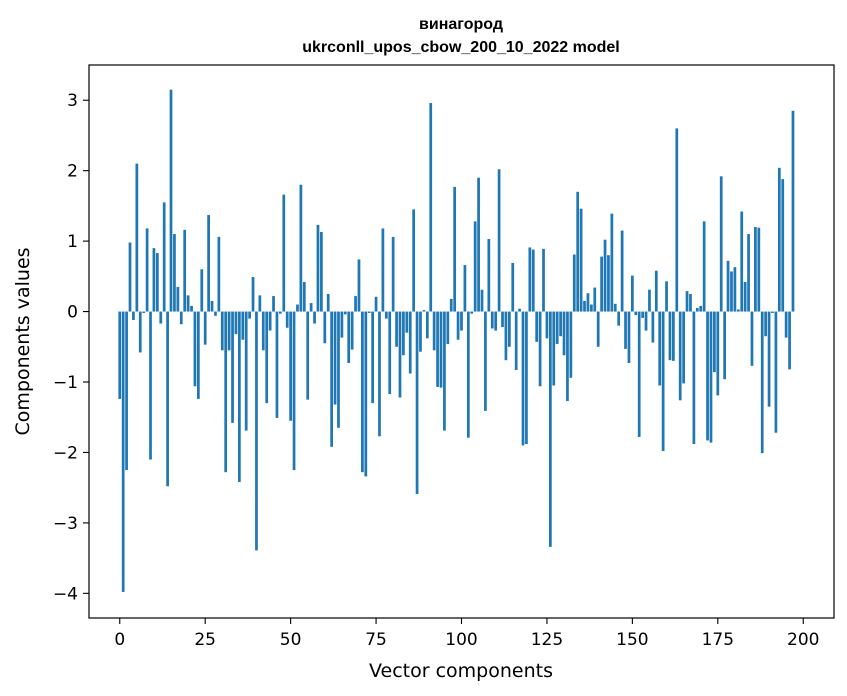 The image size is (847, 696). What do you see at coordinates (72, 242) in the screenshot?
I see `y-tick-label: 1` at bounding box center [72, 242].